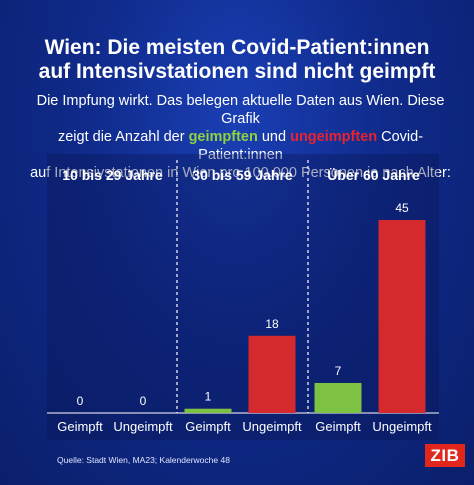  I want to click on intro-unvaccinated-word: ungeimpften, so click(334, 137).